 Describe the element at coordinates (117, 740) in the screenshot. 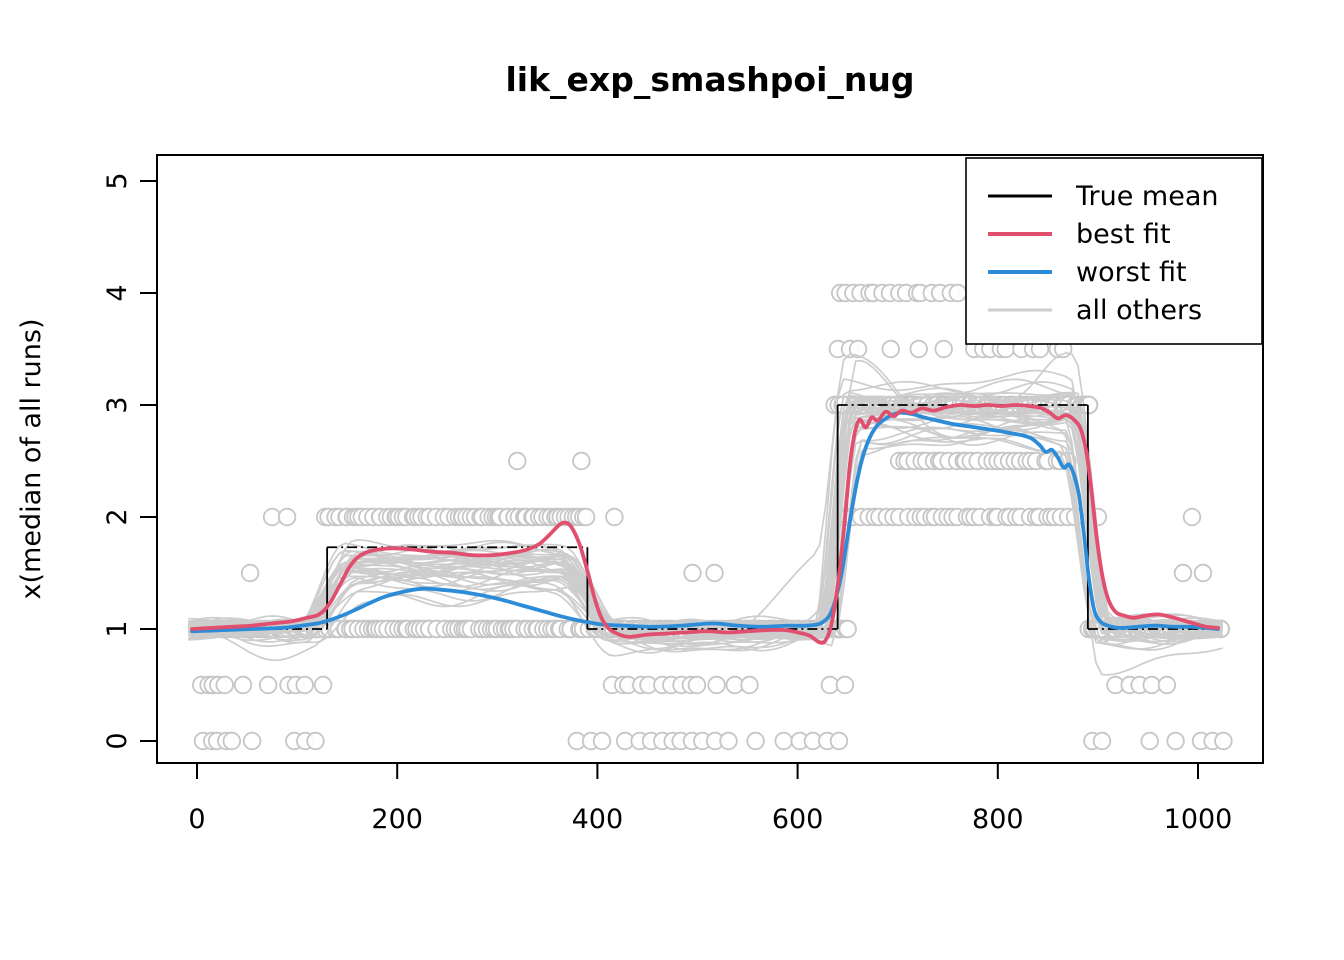

I see `y-tick-label: 0` at that location.